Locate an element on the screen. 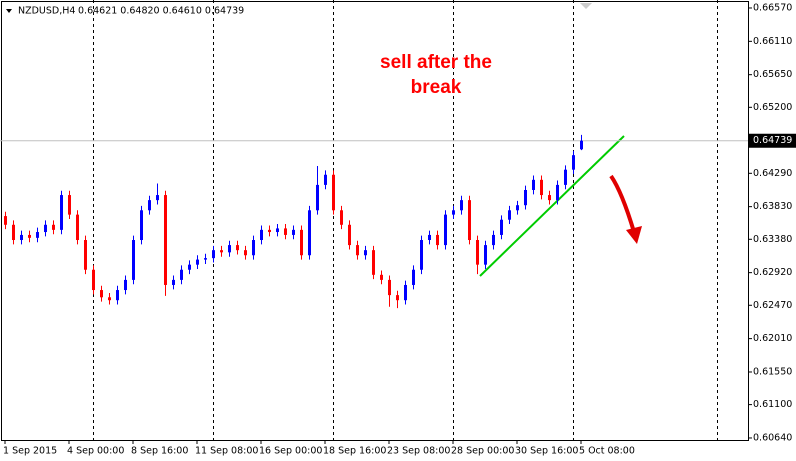 The image size is (796, 461). x-tick-label: 23 Sep 08:00 is located at coordinates (418, 451).